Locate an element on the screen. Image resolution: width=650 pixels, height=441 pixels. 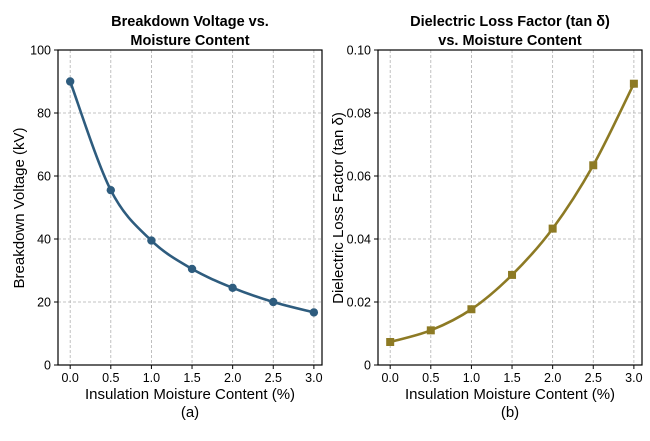
y-tick-label: 0.06 is located at coordinates (359, 177).